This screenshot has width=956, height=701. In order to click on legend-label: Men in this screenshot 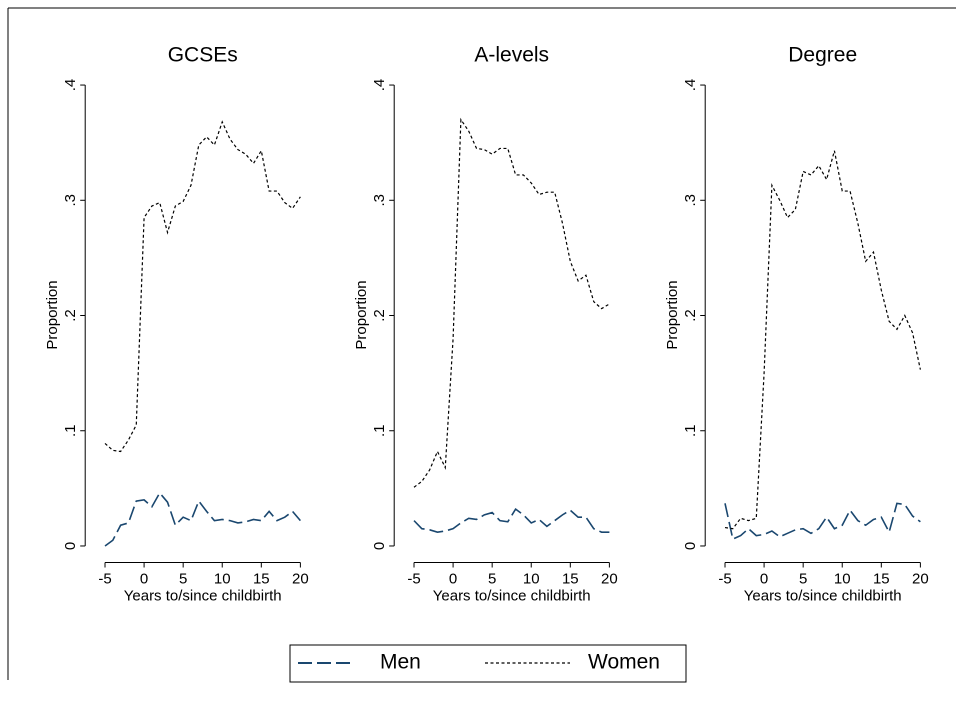, I will do `click(400, 662)`.